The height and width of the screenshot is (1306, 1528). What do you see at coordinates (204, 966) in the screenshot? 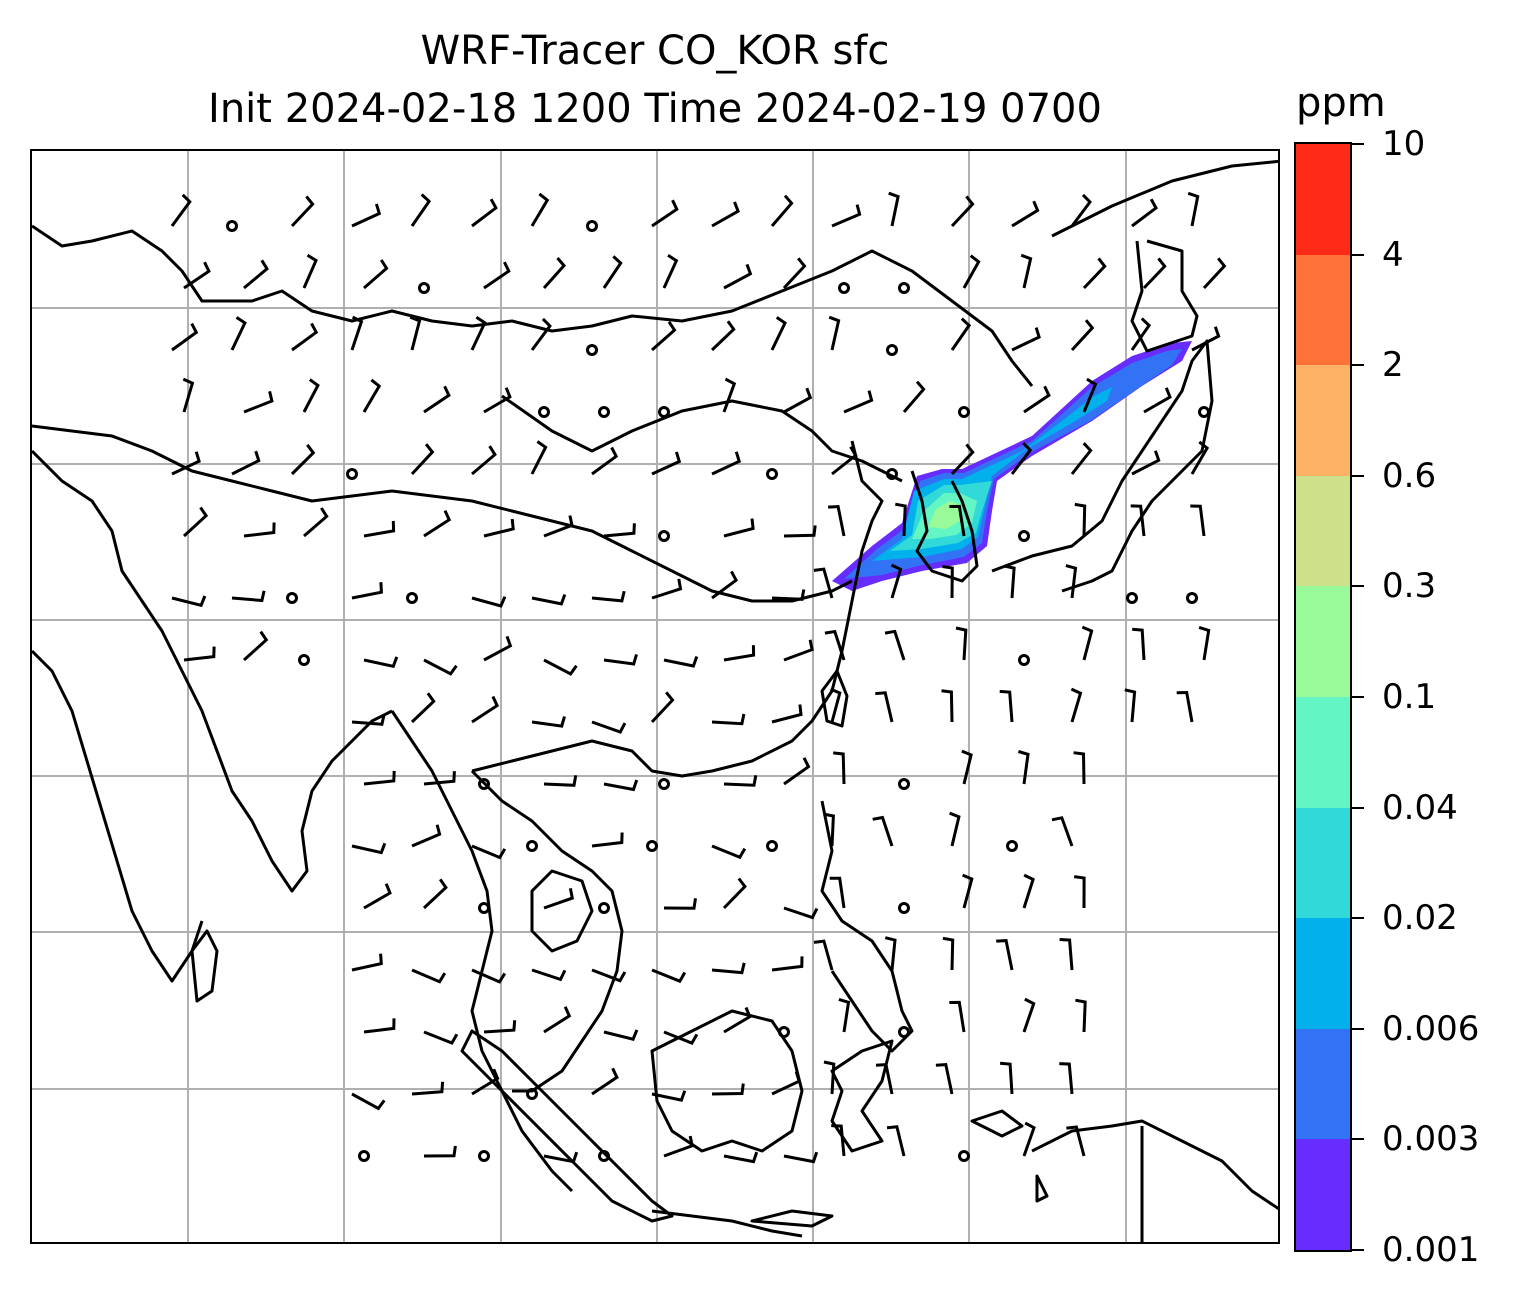
I see `coastline-srilanka` at bounding box center [204, 966].